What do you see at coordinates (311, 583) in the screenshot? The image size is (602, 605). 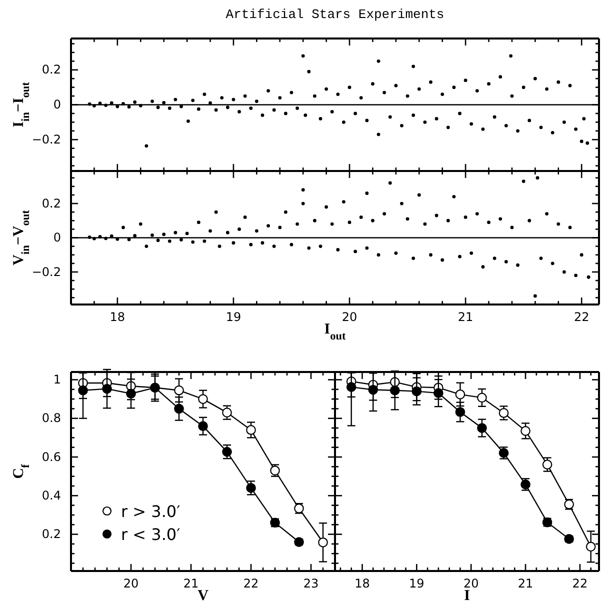 I see `x-tick-label: 23` at bounding box center [311, 583].